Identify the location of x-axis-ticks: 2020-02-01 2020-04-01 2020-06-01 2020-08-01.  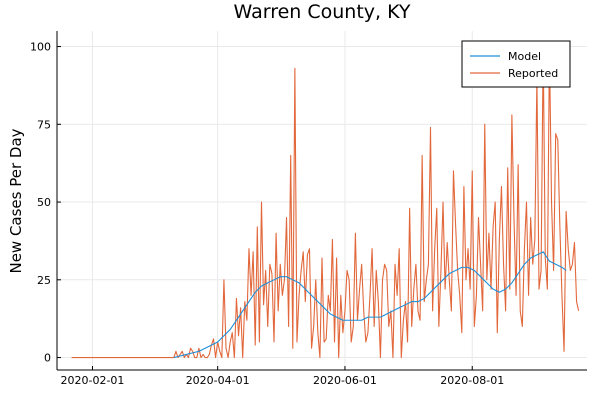
(282, 376).